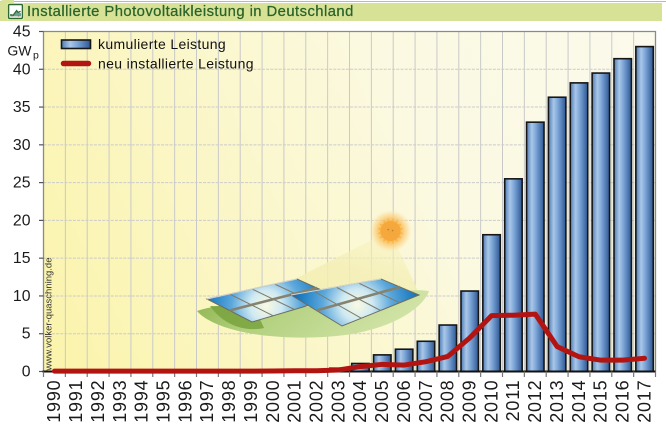 The height and width of the screenshot is (433, 666). What do you see at coordinates (26, 334) in the screenshot?
I see `svg-text: 5` at bounding box center [26, 334].